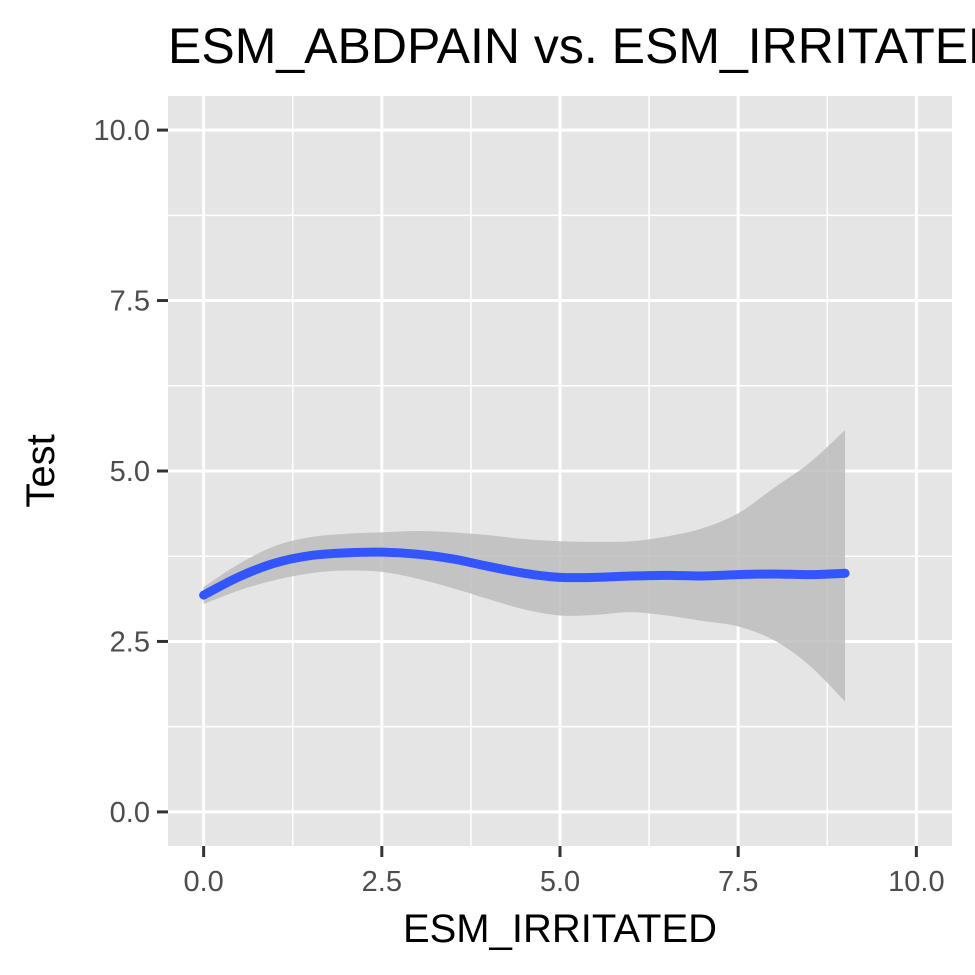 This screenshot has height=975, width=975. Describe the element at coordinates (130, 813) in the screenshot. I see `y-tick-label: 0.0` at that location.